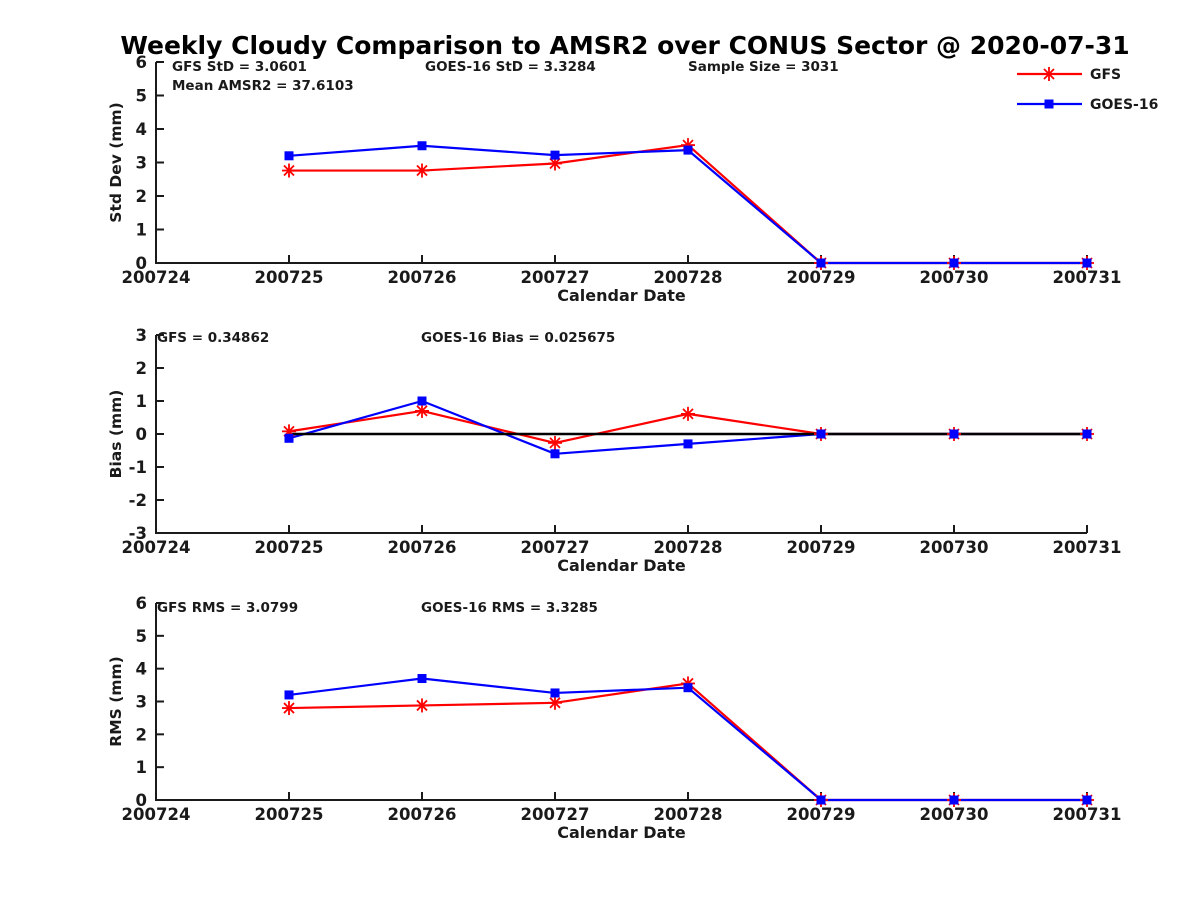 This screenshot has height=900, width=1200. I want to click on y-tick-label: -3, so click(138, 533).